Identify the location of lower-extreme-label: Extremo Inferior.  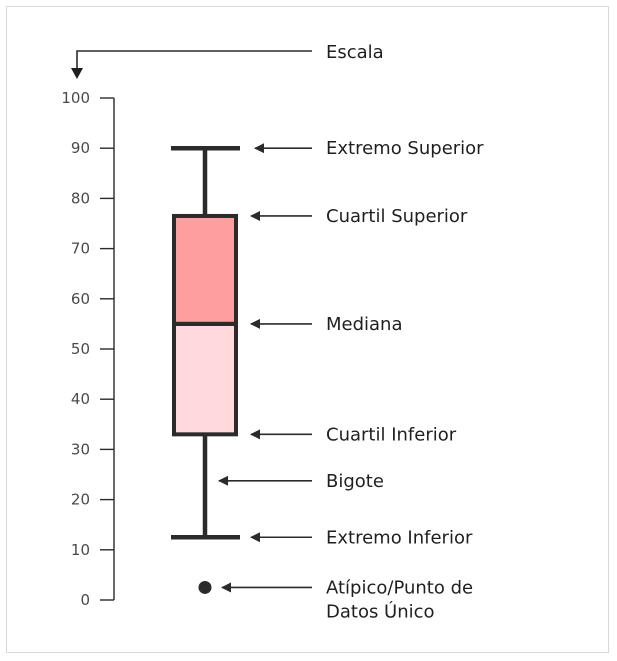
(399, 537).